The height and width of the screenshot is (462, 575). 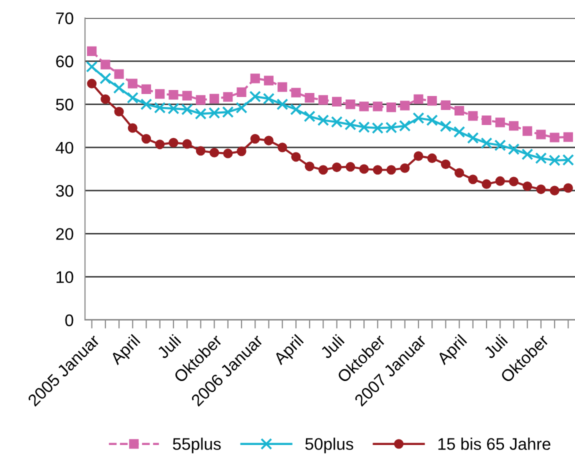 What do you see at coordinates (329, 446) in the screenshot?
I see `legend-label: 50plus` at bounding box center [329, 446].